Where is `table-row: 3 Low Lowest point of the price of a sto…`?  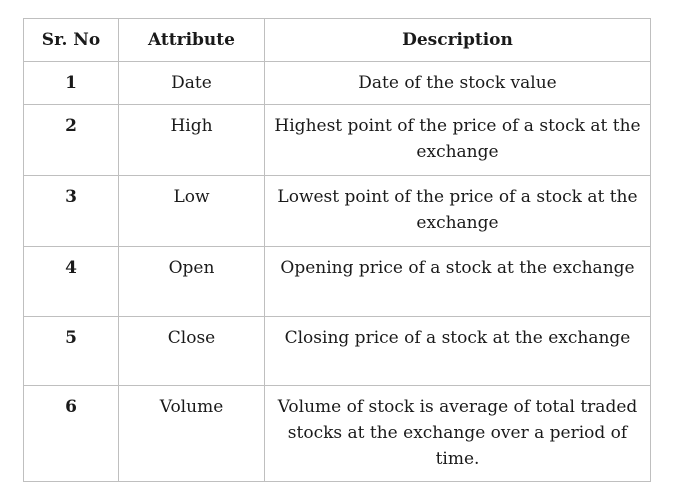 table-row: 3 Low Lowest point of the price of a sto… is located at coordinates (337, 211).